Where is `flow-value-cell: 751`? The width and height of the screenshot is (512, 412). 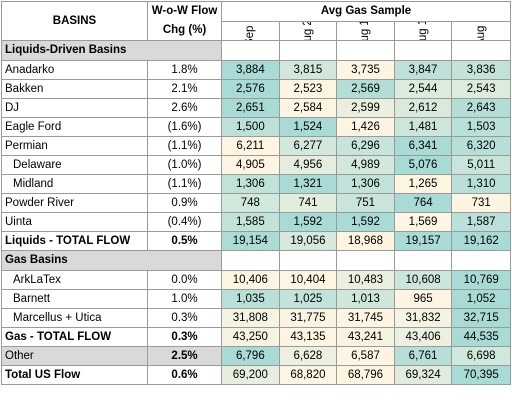
flow-value-cell: 751 is located at coordinates (365, 203).